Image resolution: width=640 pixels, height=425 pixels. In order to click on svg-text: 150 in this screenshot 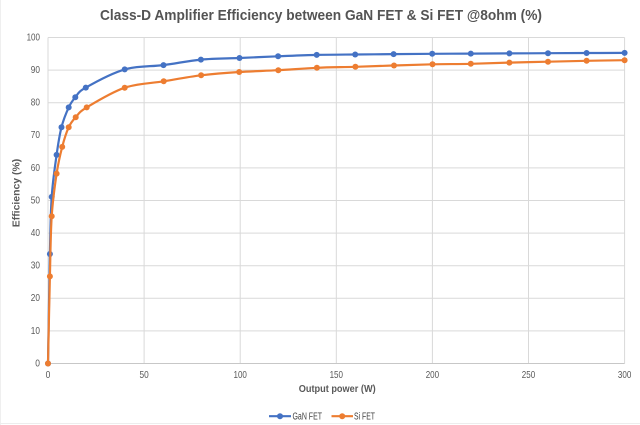, I will do `click(337, 375)`.